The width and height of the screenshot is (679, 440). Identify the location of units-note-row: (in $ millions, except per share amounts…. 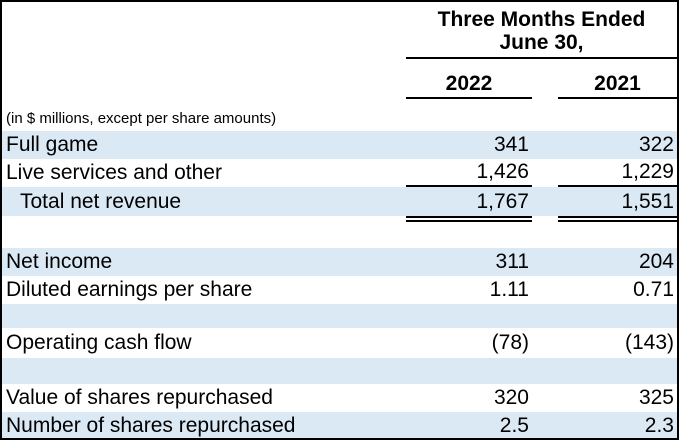
(339, 118).